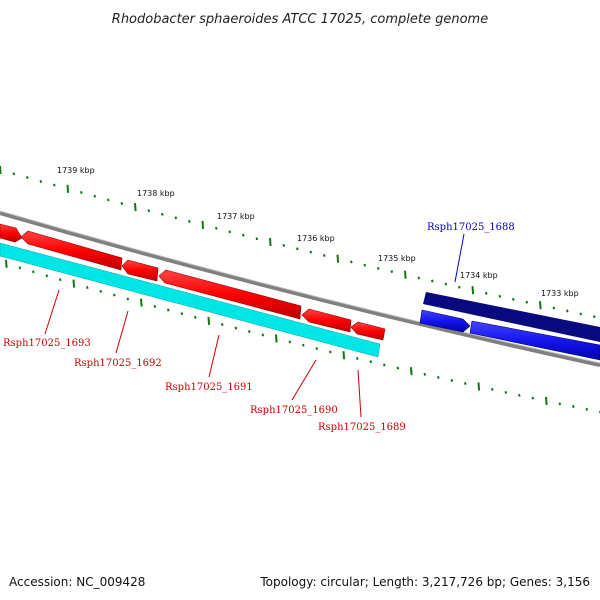 This screenshot has height=600, width=600. What do you see at coordinates (471, 227) in the screenshot?
I see `gene-label-1688: Rsph17025_1688` at bounding box center [471, 227].